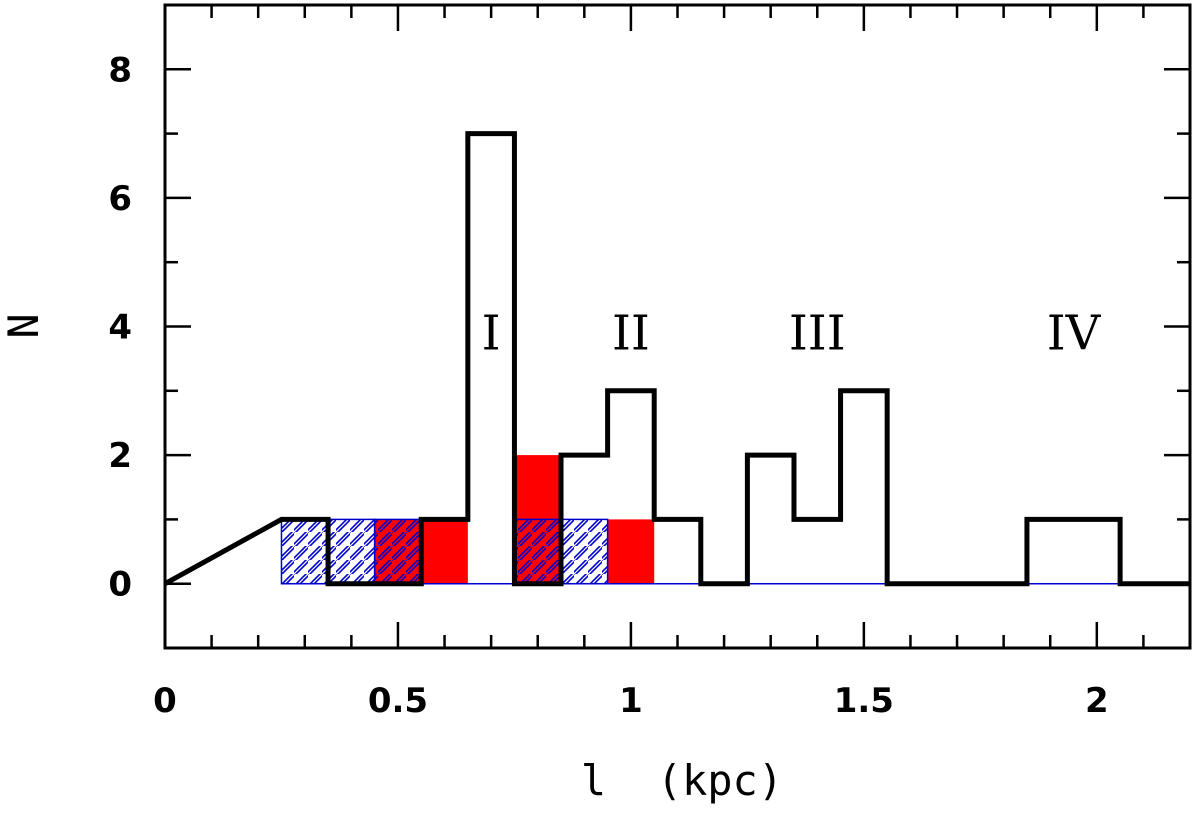 This screenshot has width=1200, height=817. What do you see at coordinates (120, 199) in the screenshot?
I see `y-tick-label-3: 6` at bounding box center [120, 199].